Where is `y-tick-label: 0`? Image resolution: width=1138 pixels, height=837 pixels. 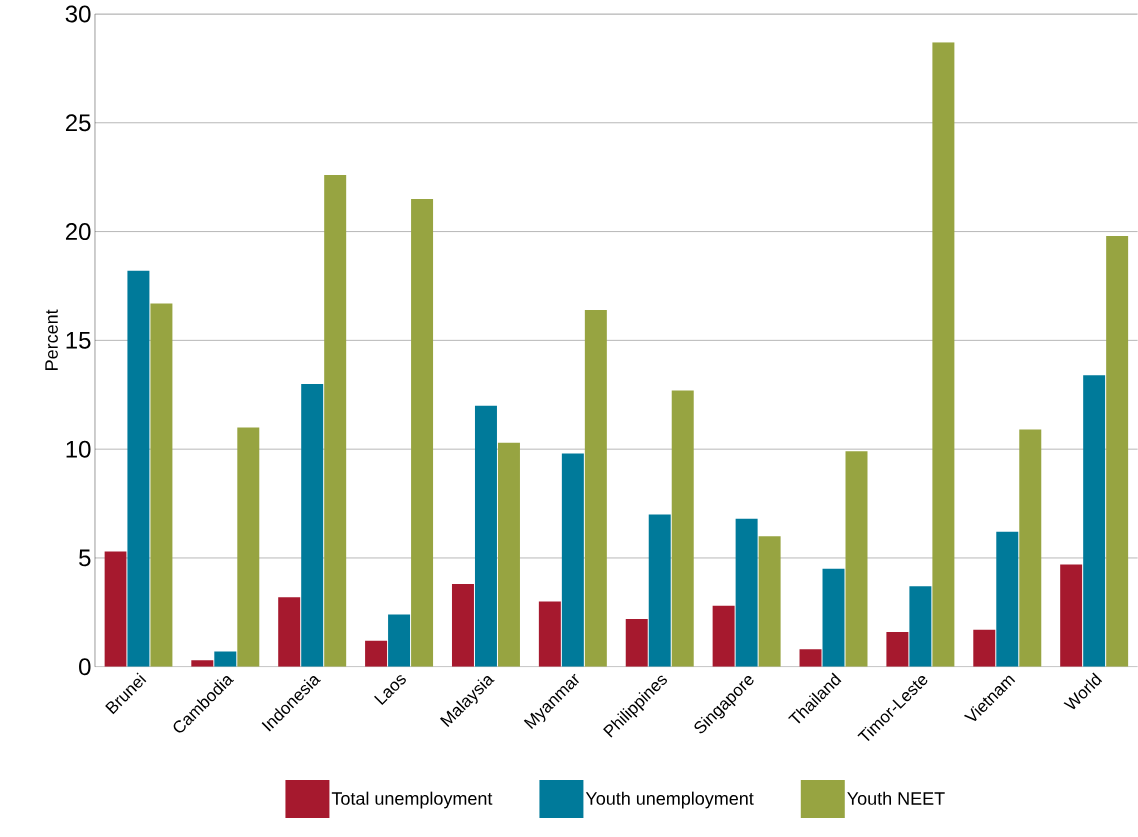 y-tick-label: 0 is located at coordinates (85, 667).